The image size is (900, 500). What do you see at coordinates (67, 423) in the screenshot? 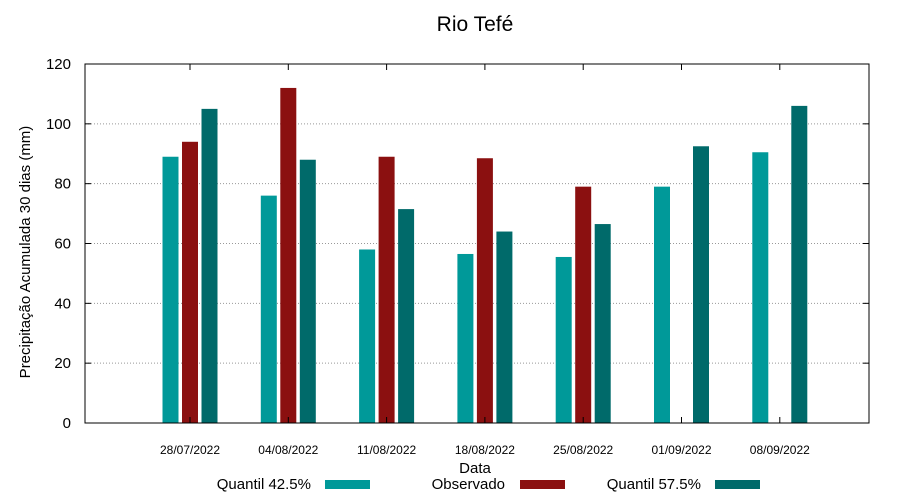
I see `y-tick-label: 0` at bounding box center [67, 423].